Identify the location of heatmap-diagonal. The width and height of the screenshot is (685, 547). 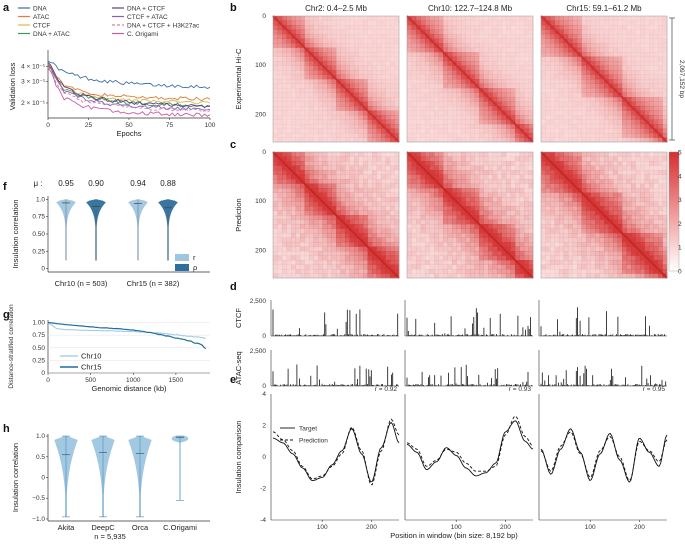
(336, 215).